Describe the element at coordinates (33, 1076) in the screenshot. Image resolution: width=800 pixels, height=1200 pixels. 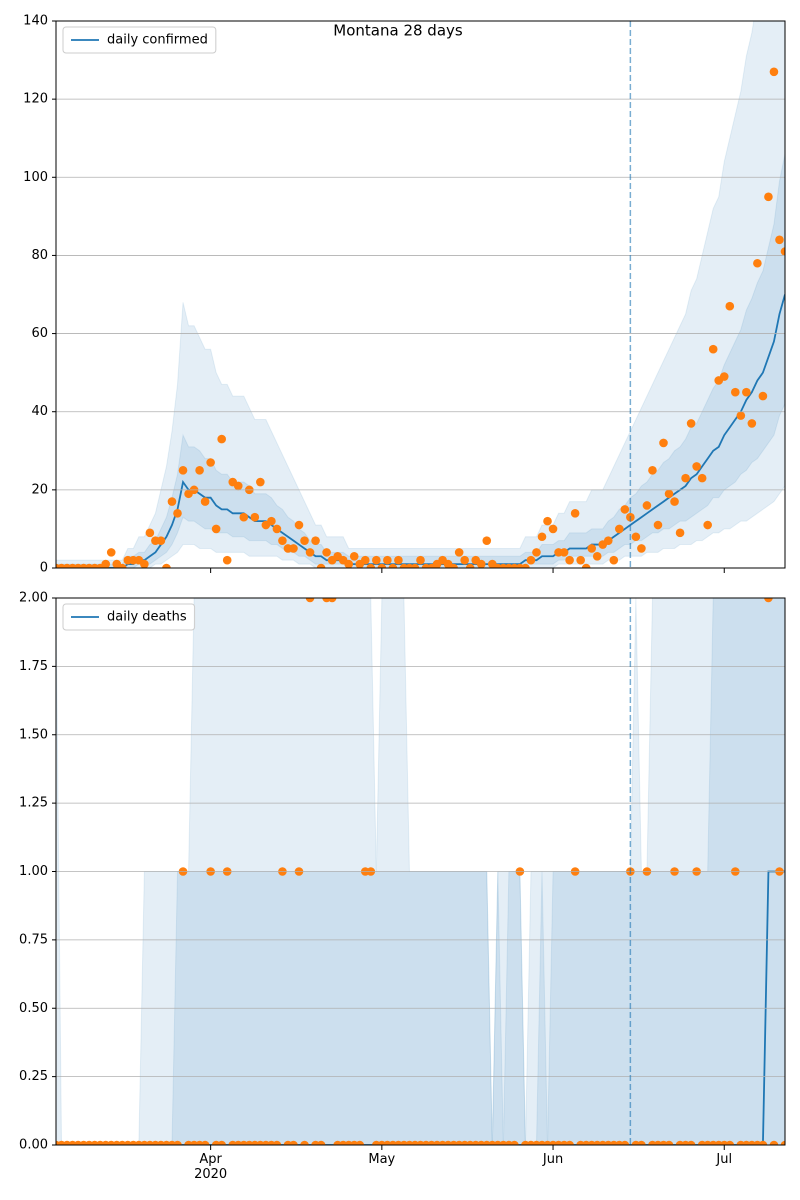
I see `y-tick-label: 0.25` at that location.